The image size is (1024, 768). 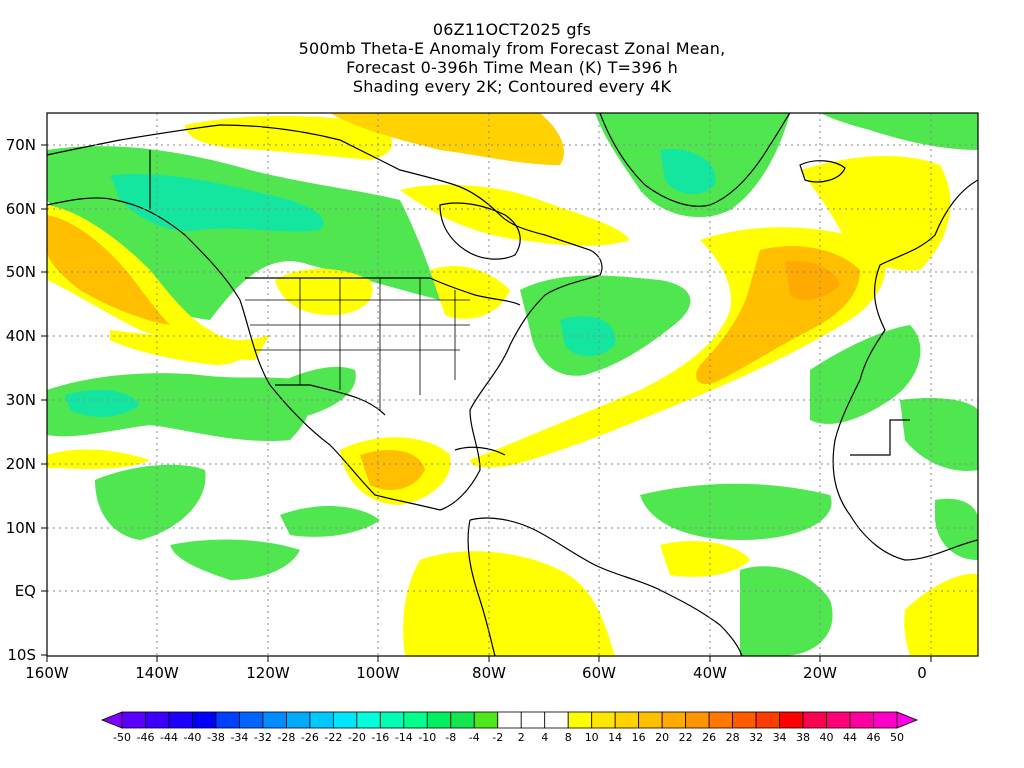 What do you see at coordinates (450, 737) in the screenshot?
I see `colorbar-tick-label: -8` at bounding box center [450, 737].